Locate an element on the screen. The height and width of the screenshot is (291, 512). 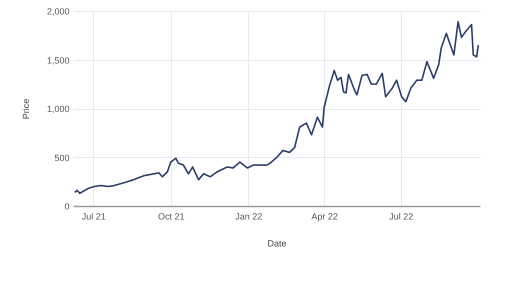
y-tick-label: 1,000 is located at coordinates (58, 109).